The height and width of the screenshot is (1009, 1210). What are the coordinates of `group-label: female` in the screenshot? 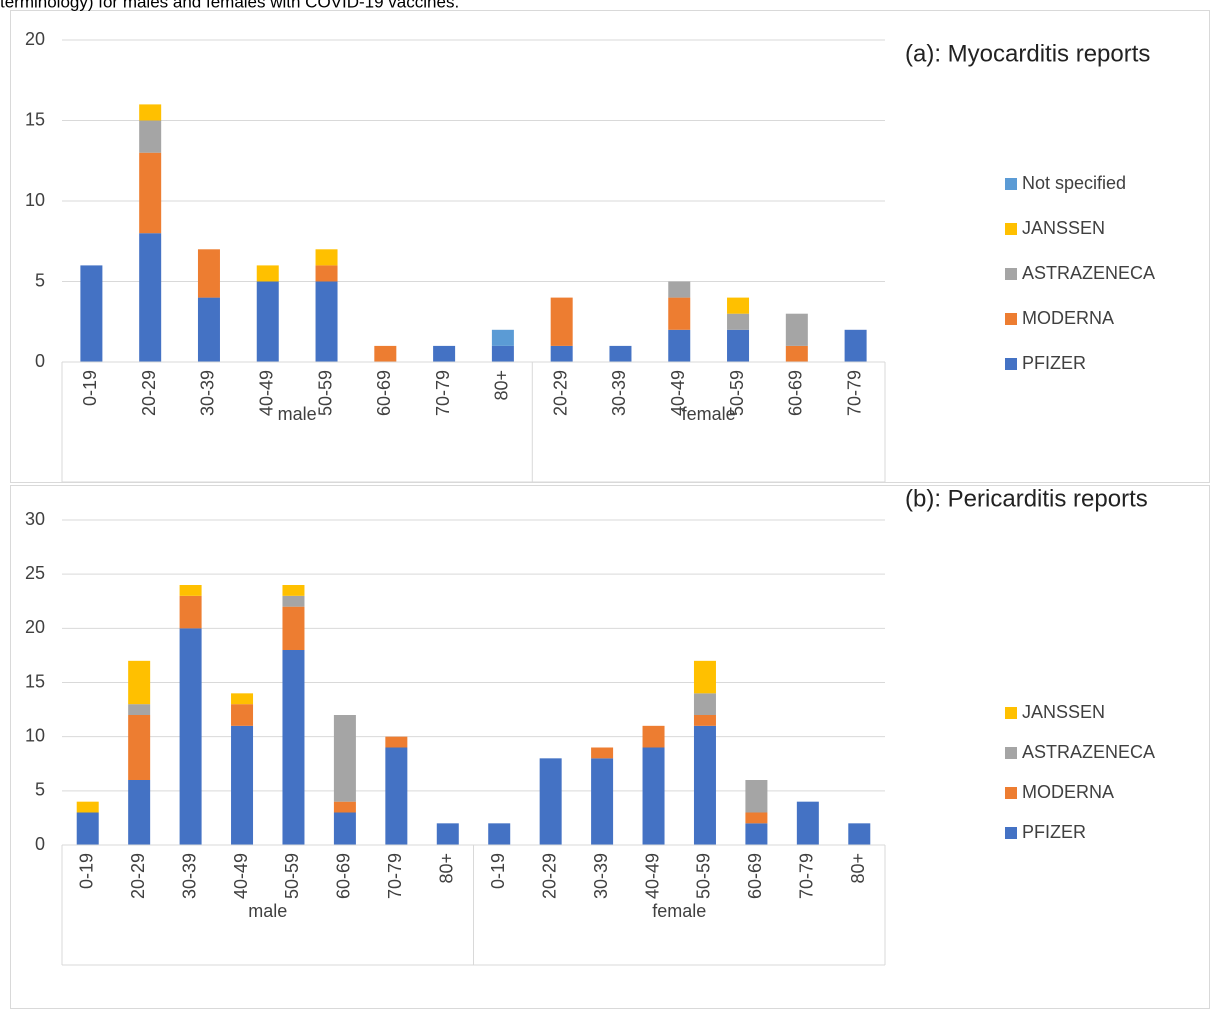 It's located at (709, 414).